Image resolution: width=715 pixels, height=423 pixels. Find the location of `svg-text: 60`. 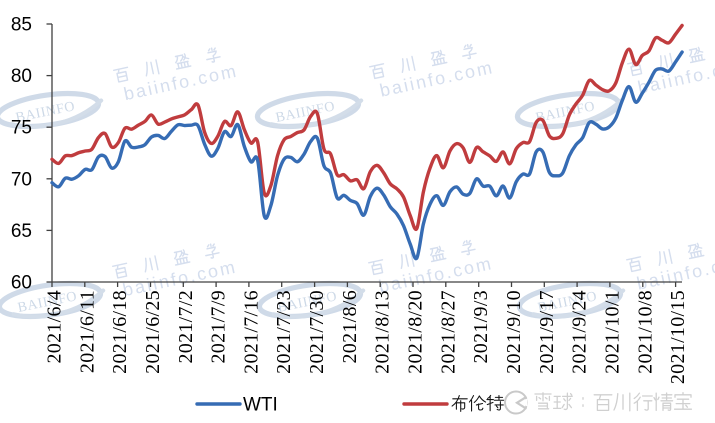

svg-text: 60 is located at coordinates (21, 283).